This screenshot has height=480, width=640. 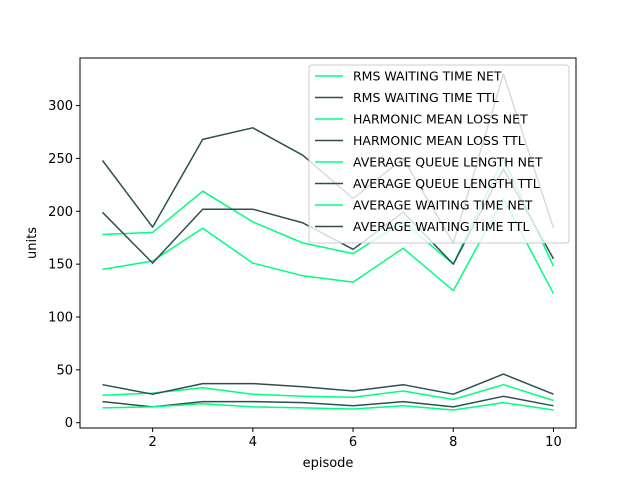 What do you see at coordinates (328, 392) in the screenshot?
I see `series-line-average-queue-length-net` at bounding box center [328, 392].